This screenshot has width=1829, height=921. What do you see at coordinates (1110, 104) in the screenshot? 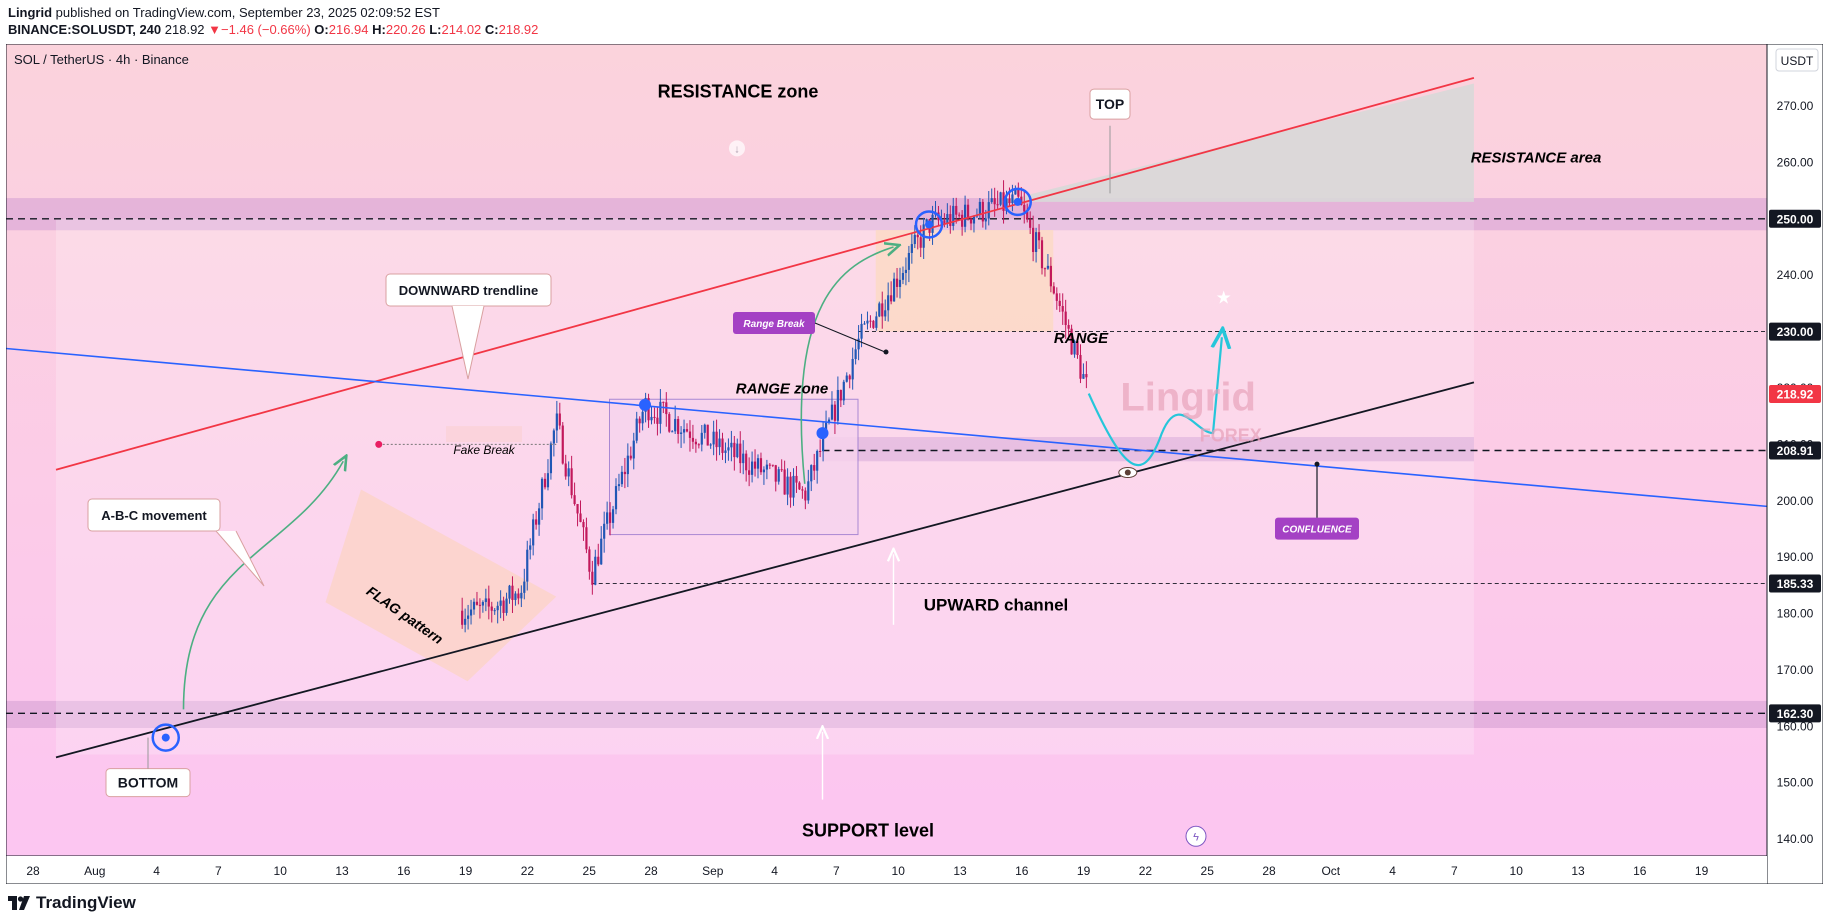
I see `top-callout-box` at bounding box center [1110, 104].